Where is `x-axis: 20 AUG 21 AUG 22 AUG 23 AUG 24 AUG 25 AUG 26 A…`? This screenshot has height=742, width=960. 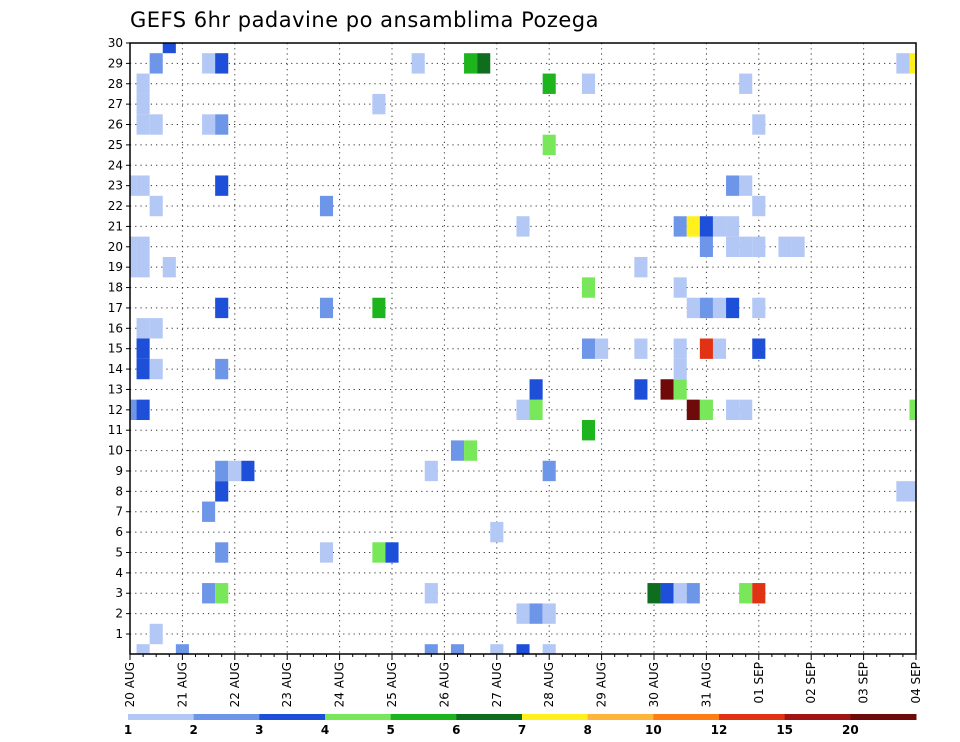 x-axis: 20 AUG 21 AUG 22 AUG 23 AUG 24 AUG 25 AUG 26 A… is located at coordinates (523, 680).